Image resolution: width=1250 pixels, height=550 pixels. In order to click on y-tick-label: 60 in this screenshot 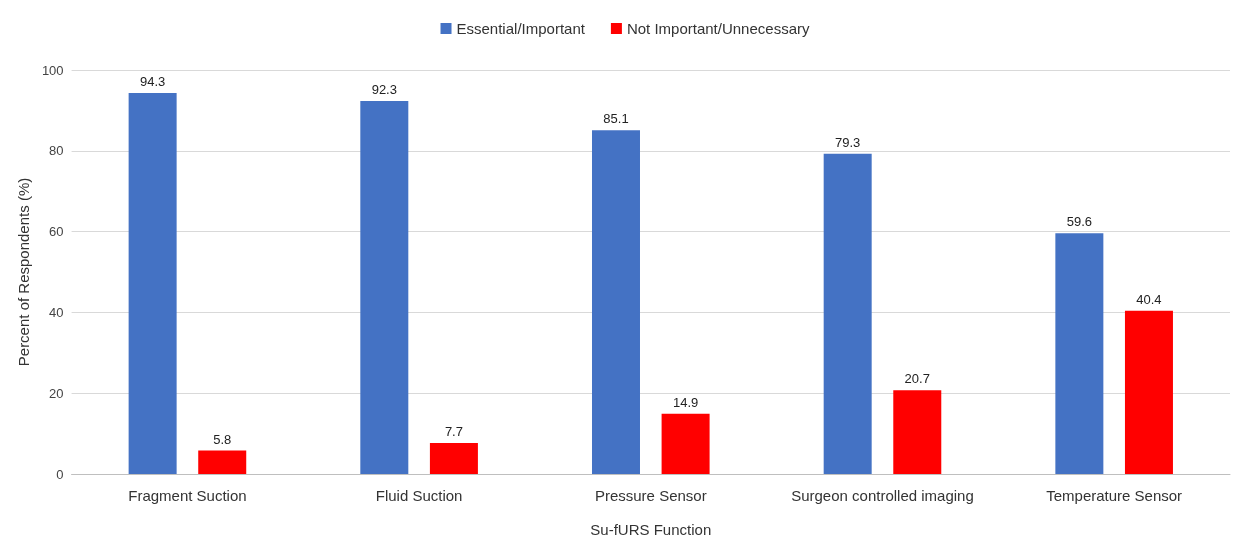, I will do `click(56, 232)`.